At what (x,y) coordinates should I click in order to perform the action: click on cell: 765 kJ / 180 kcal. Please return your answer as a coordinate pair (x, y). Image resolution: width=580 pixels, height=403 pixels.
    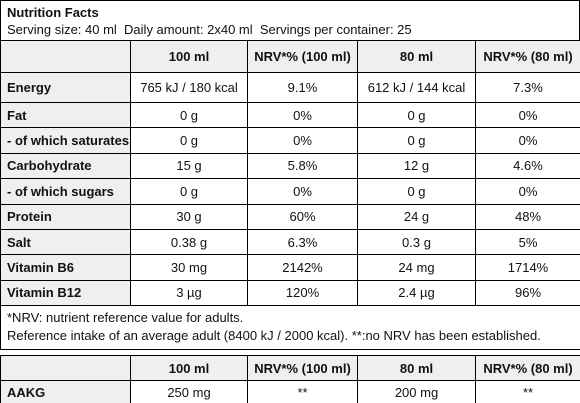
    Looking at the image, I should click on (189, 87).